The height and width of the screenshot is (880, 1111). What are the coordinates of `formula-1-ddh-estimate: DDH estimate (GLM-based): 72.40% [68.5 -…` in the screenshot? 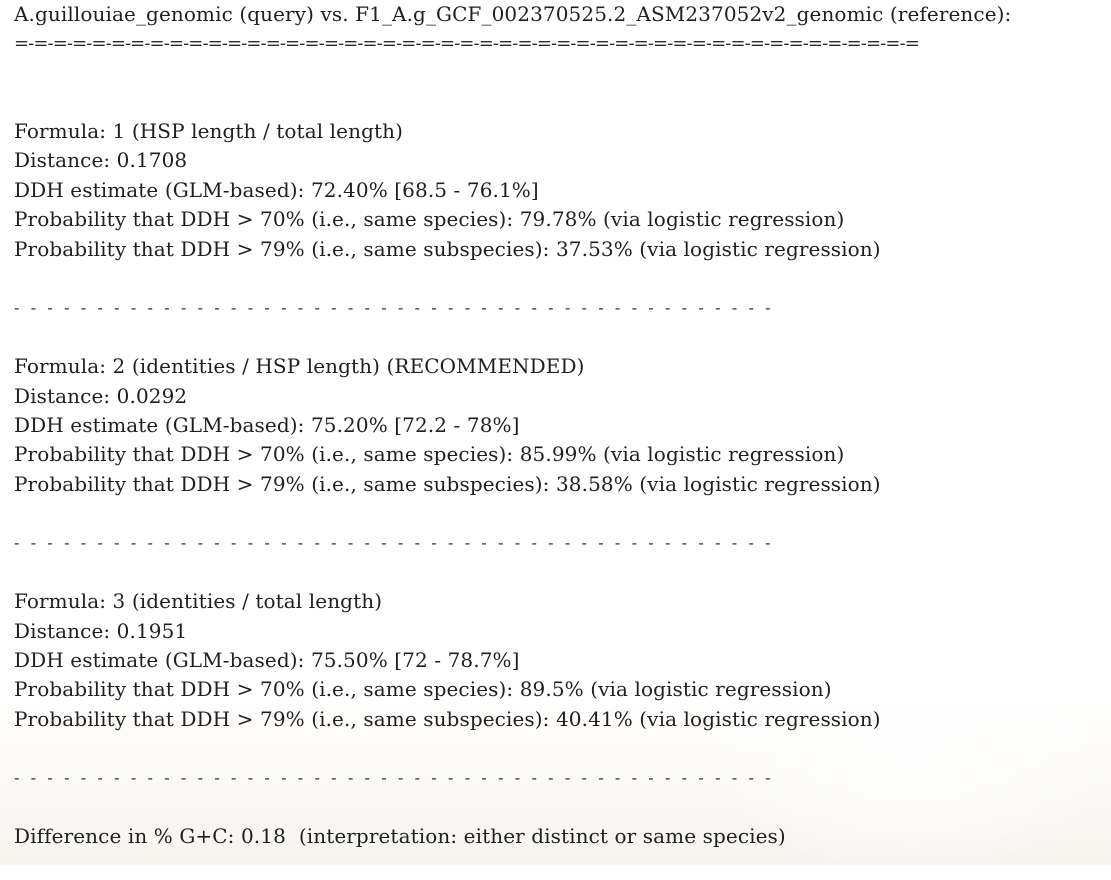 It's located at (276, 190).